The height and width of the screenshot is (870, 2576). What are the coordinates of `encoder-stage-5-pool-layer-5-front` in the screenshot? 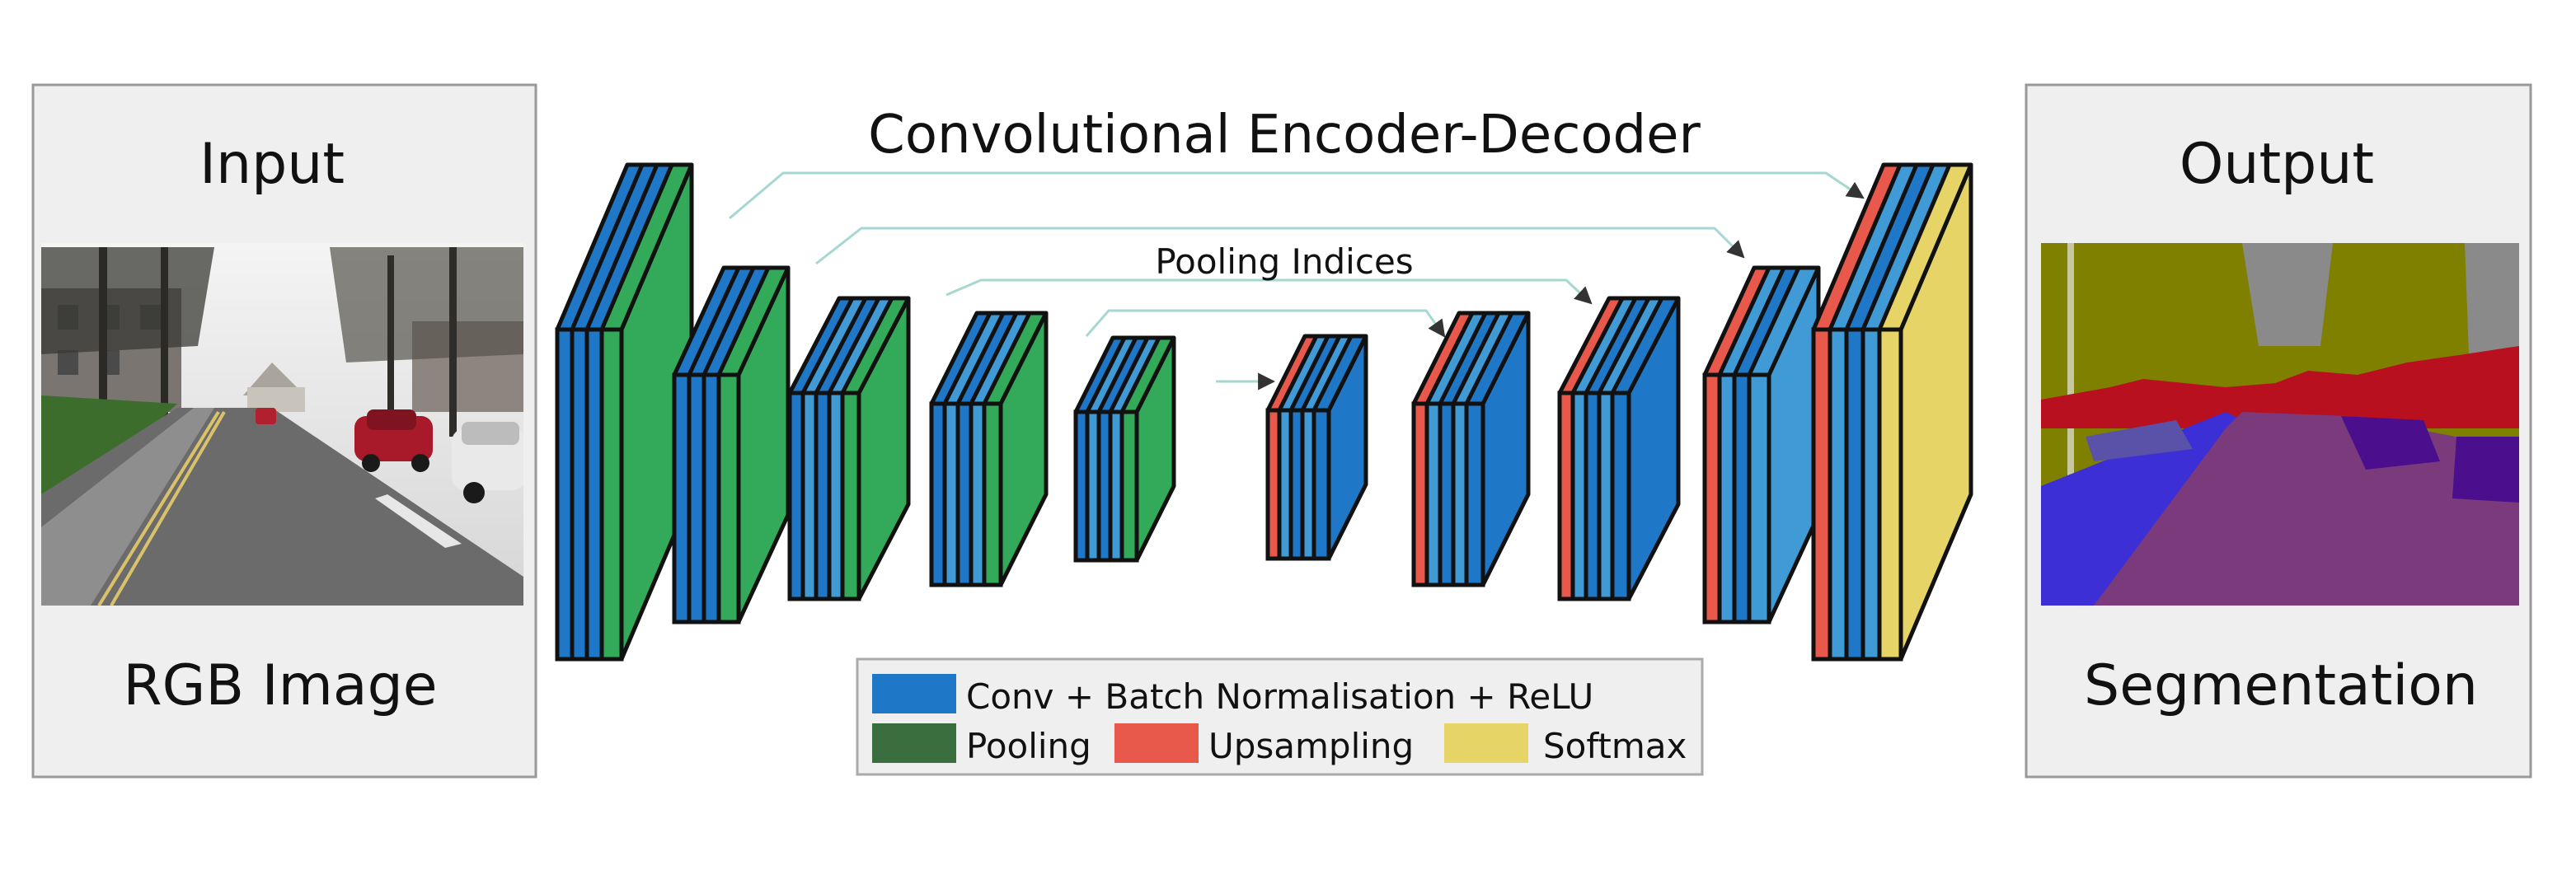 It's located at (1129, 486).